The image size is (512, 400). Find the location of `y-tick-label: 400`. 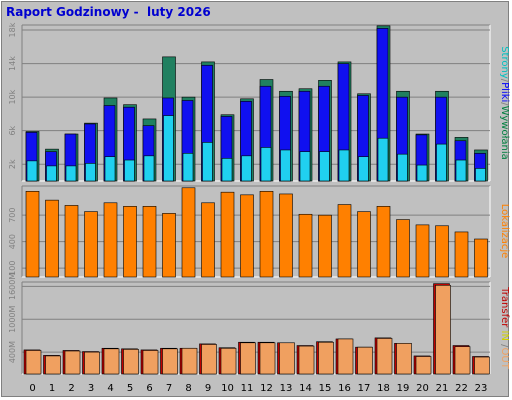

y-tick-label: 400 is located at coordinates (12, 241).